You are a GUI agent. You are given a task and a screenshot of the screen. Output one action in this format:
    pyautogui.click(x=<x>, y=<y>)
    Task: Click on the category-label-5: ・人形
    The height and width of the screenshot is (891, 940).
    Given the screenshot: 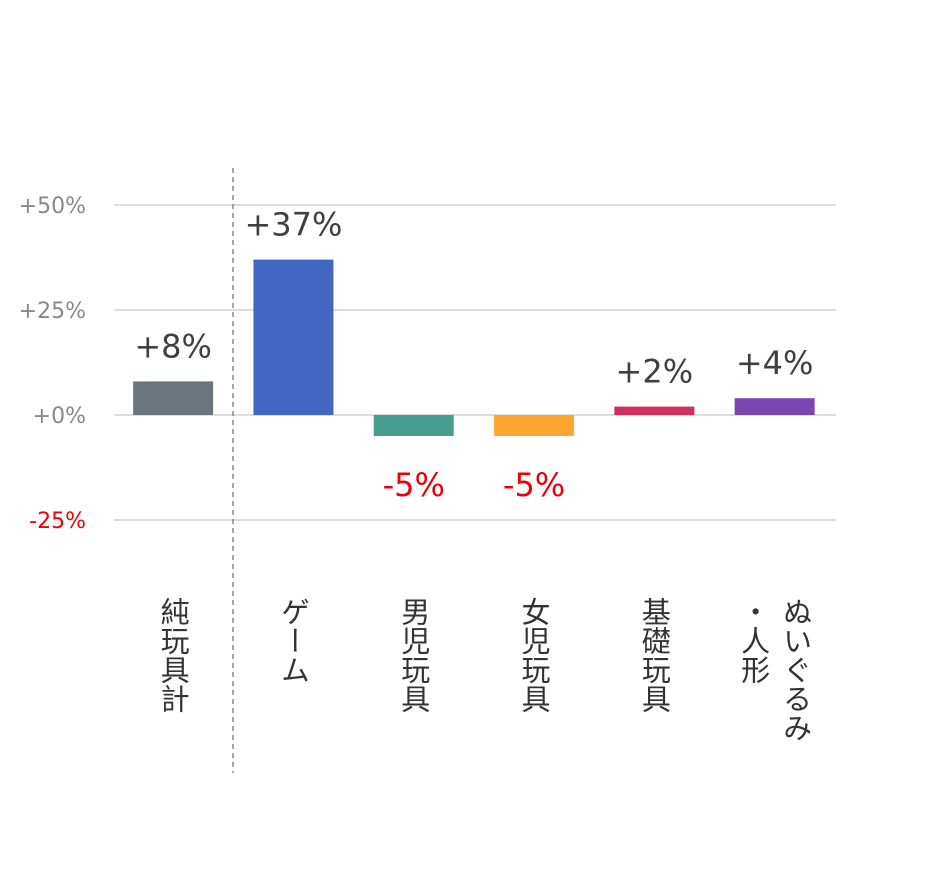 What is the action you would take?
    pyautogui.click(x=754, y=640)
    